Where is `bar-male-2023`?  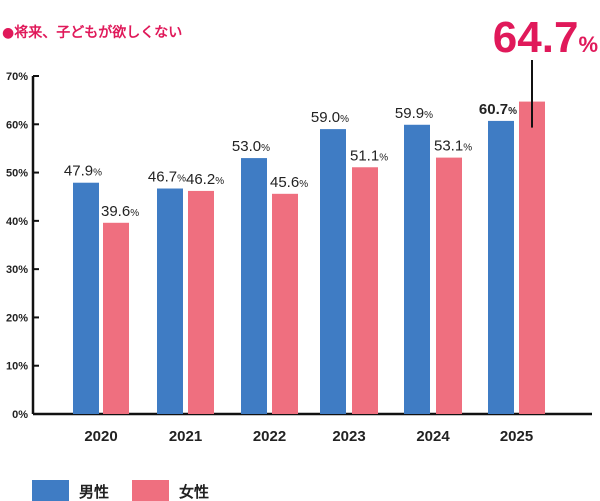
bar-male-2023 is located at coordinates (333, 271).